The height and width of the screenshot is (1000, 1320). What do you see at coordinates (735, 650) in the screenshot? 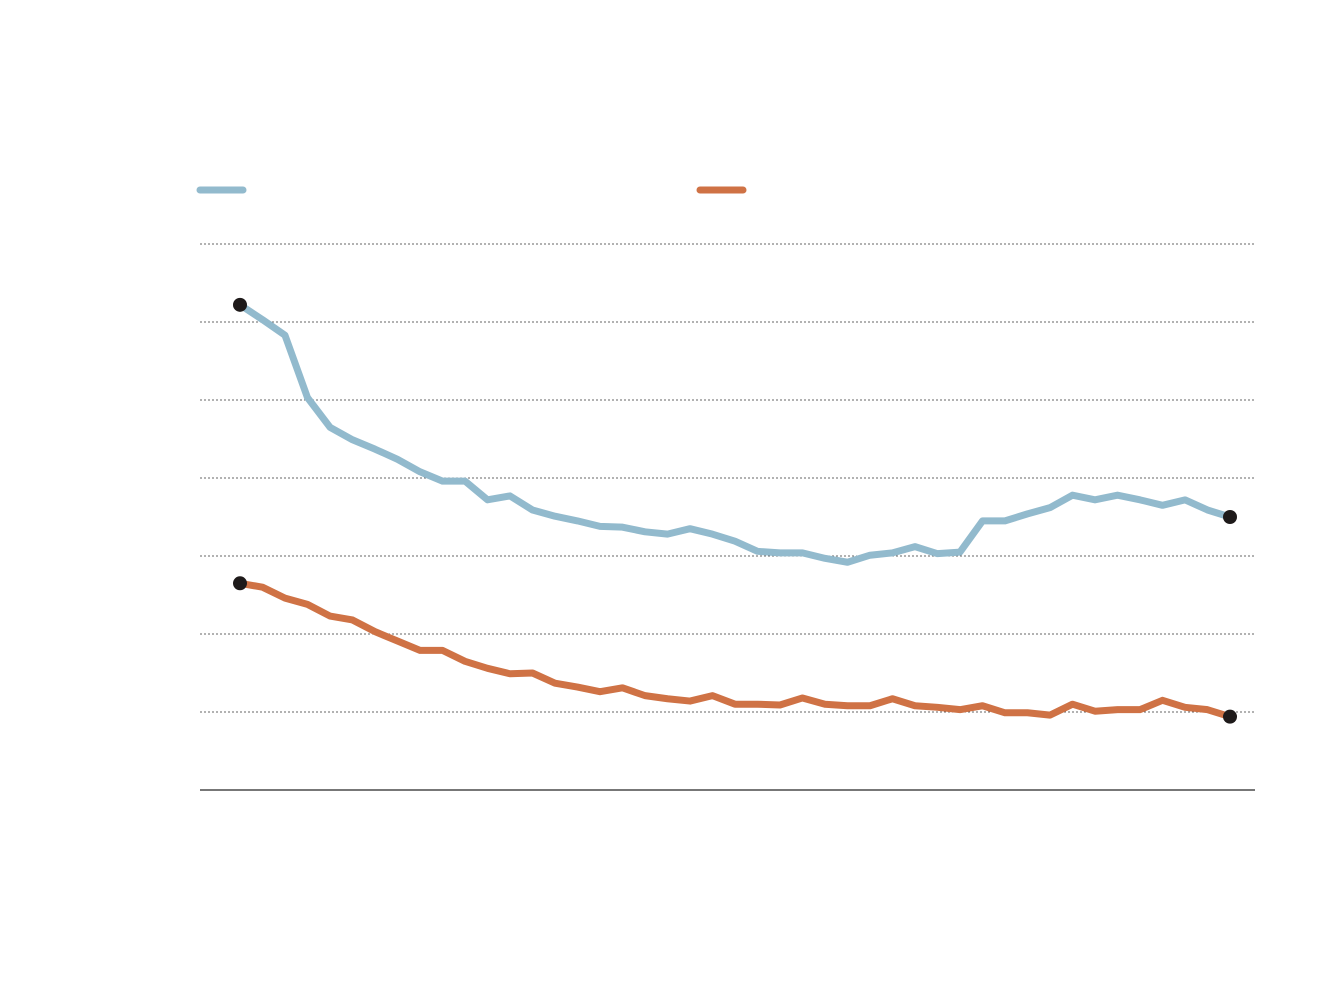
I see `series-line` at bounding box center [735, 650].